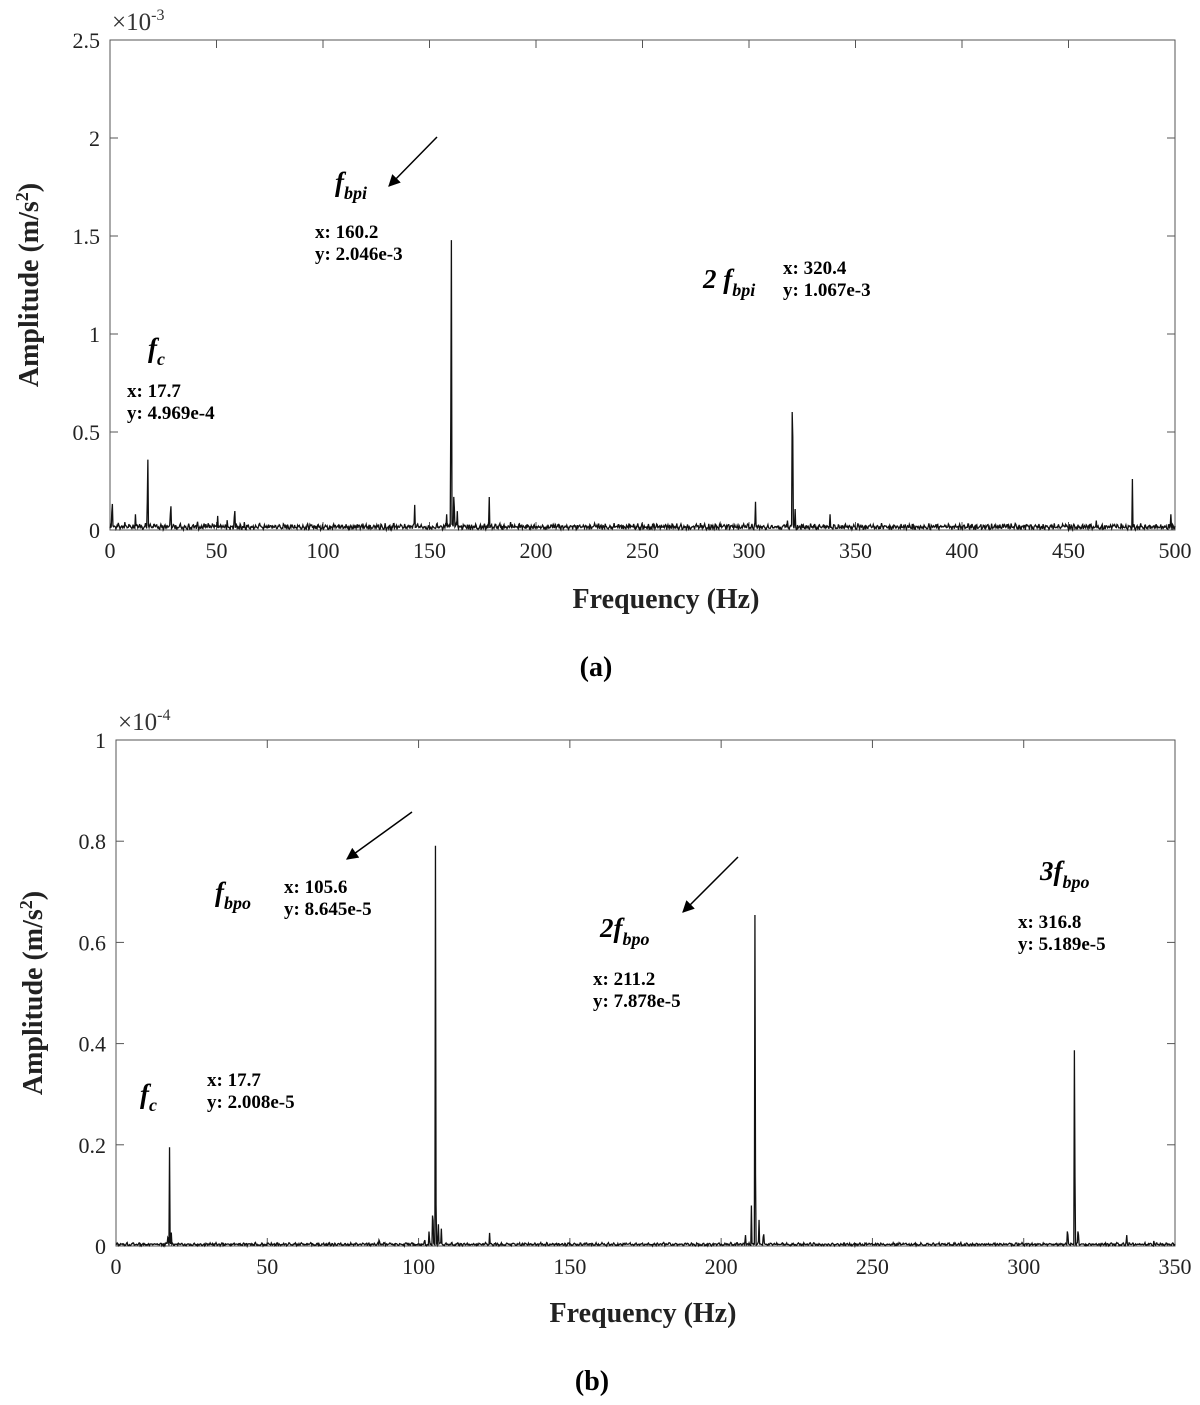  I want to click on x-tick-label: 500, so click(1175, 550).